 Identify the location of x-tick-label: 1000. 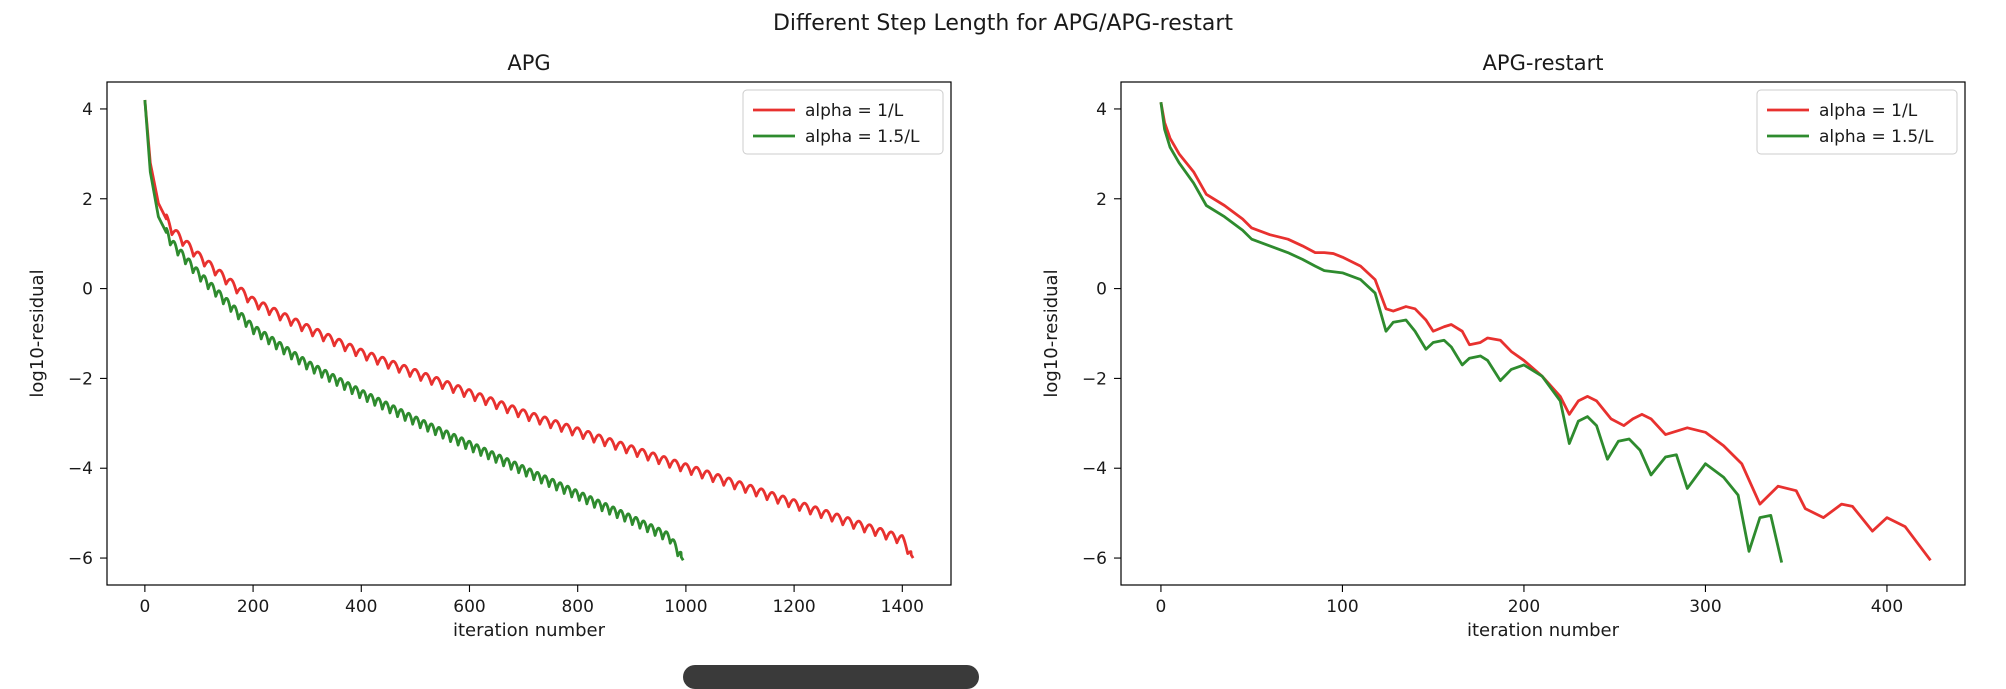
(685, 607).